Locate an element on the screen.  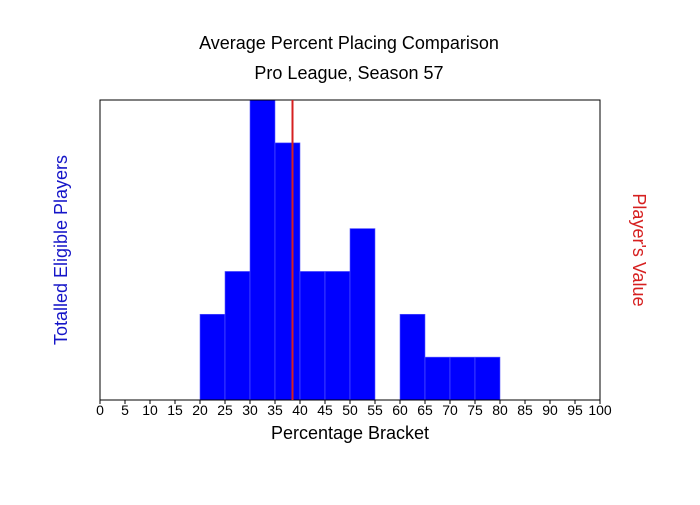
x-tick-label: 55 is located at coordinates (375, 410).